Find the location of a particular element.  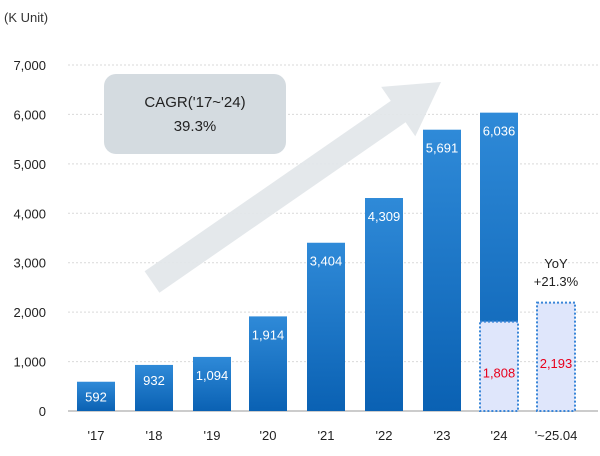

x-tick-label: '20 is located at coordinates (268, 435).